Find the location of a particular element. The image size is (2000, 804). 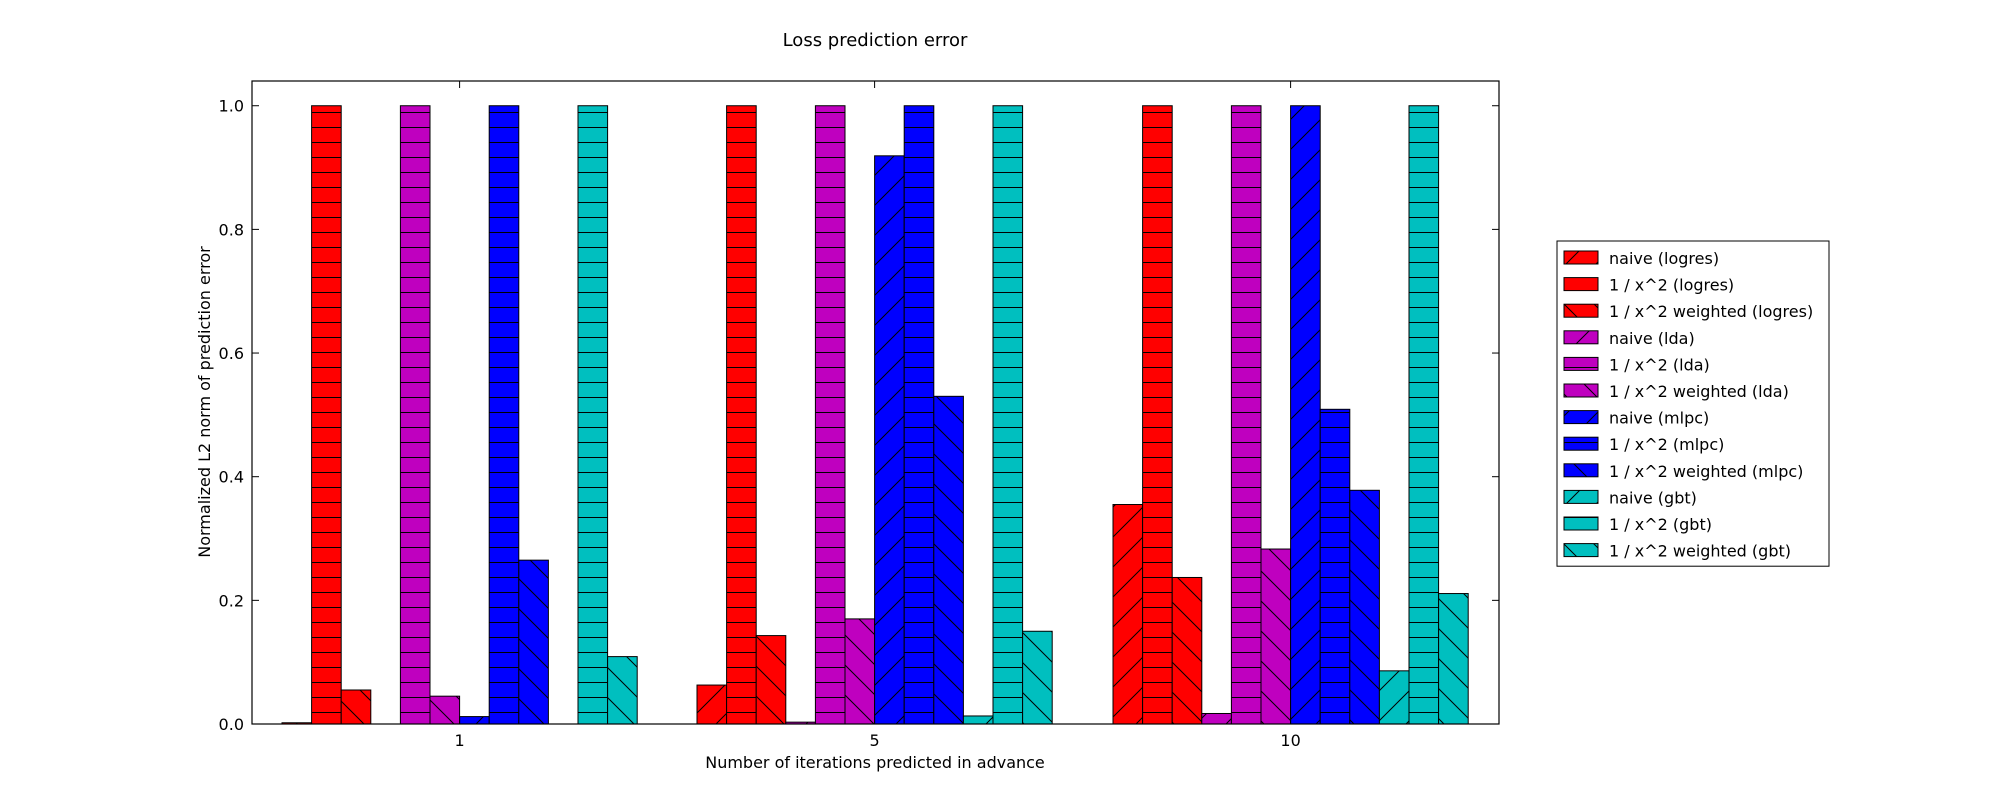

legend-item: 1 / x^2 (lda) is located at coordinates (1636, 364).